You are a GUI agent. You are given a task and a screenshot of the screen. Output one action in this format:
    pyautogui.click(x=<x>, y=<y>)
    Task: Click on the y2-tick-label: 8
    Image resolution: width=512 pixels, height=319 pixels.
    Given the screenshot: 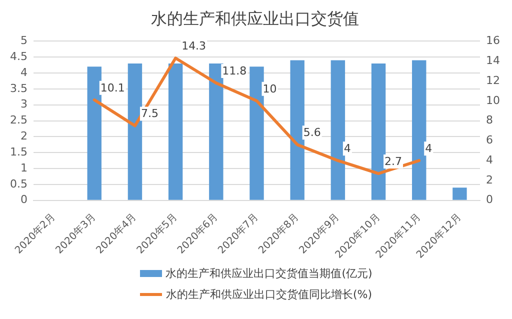 What is the action you would take?
    pyautogui.click(x=490, y=120)
    